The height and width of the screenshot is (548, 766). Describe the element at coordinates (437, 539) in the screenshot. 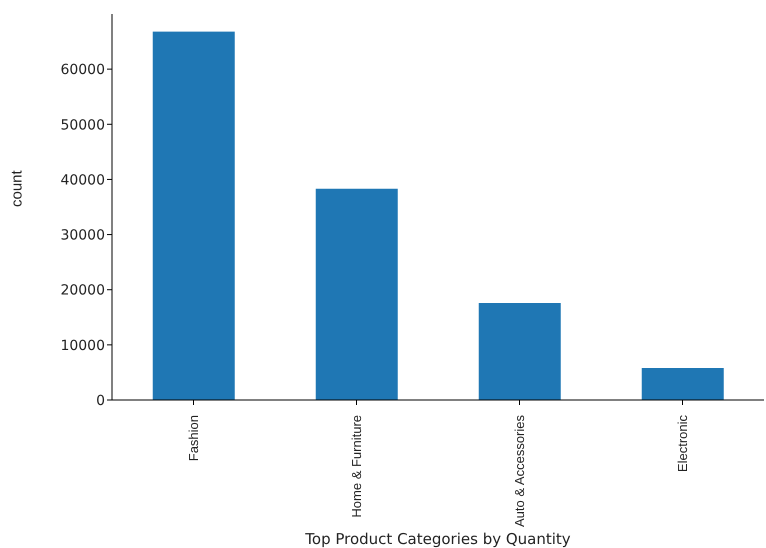

I see `x-axis-title: Top Product Categories by Quantity` at that location.